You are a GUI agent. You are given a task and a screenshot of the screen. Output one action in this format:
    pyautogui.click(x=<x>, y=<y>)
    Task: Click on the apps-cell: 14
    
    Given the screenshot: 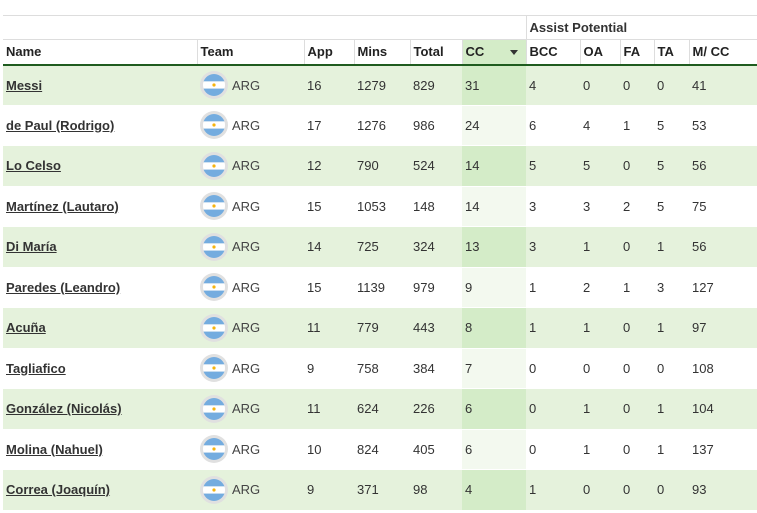 What is the action you would take?
    pyautogui.click(x=329, y=247)
    